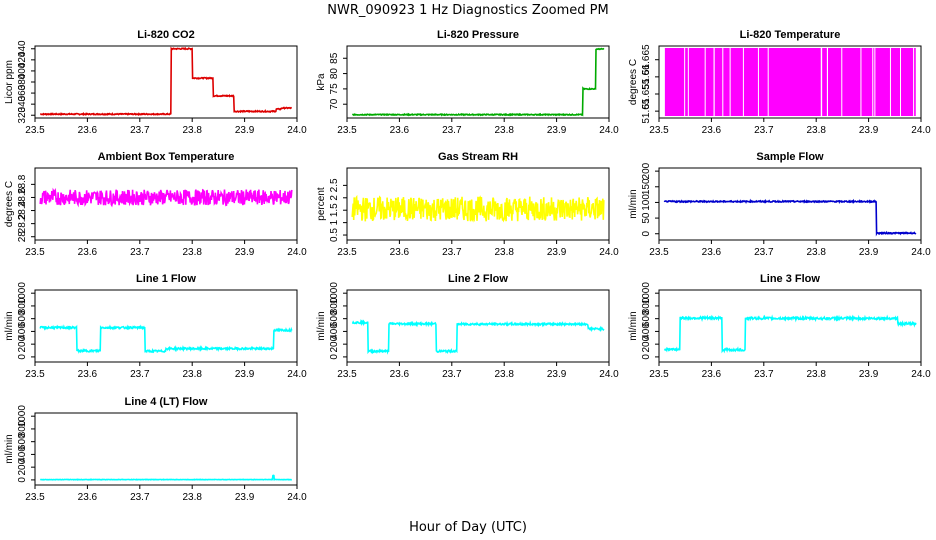  What do you see at coordinates (166, 402) in the screenshot?
I see `panel-title: Line 4 (LT) Flow` at bounding box center [166, 402].